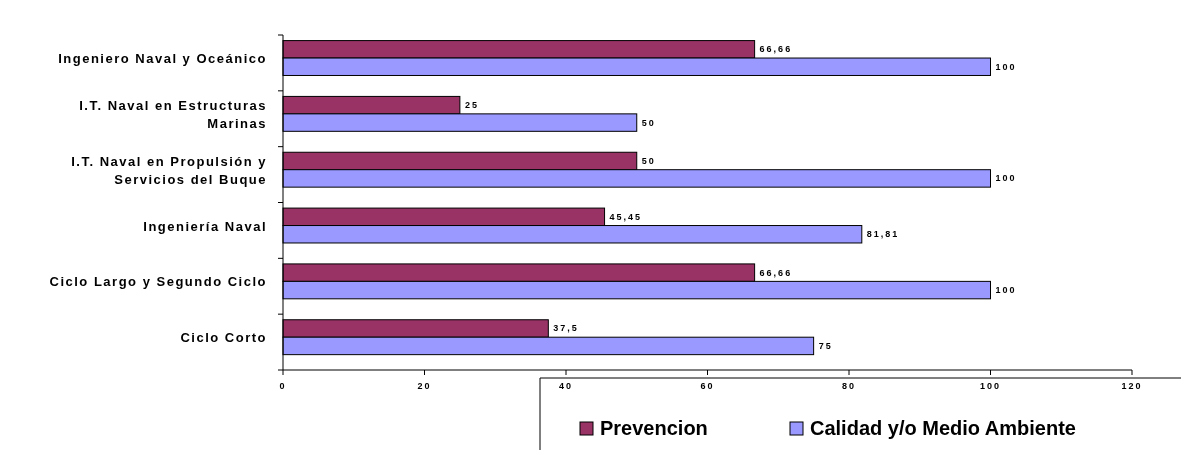 Image resolution: width=1181 pixels, height=450 pixels. I want to click on x-tick-label: 0, so click(283, 386).